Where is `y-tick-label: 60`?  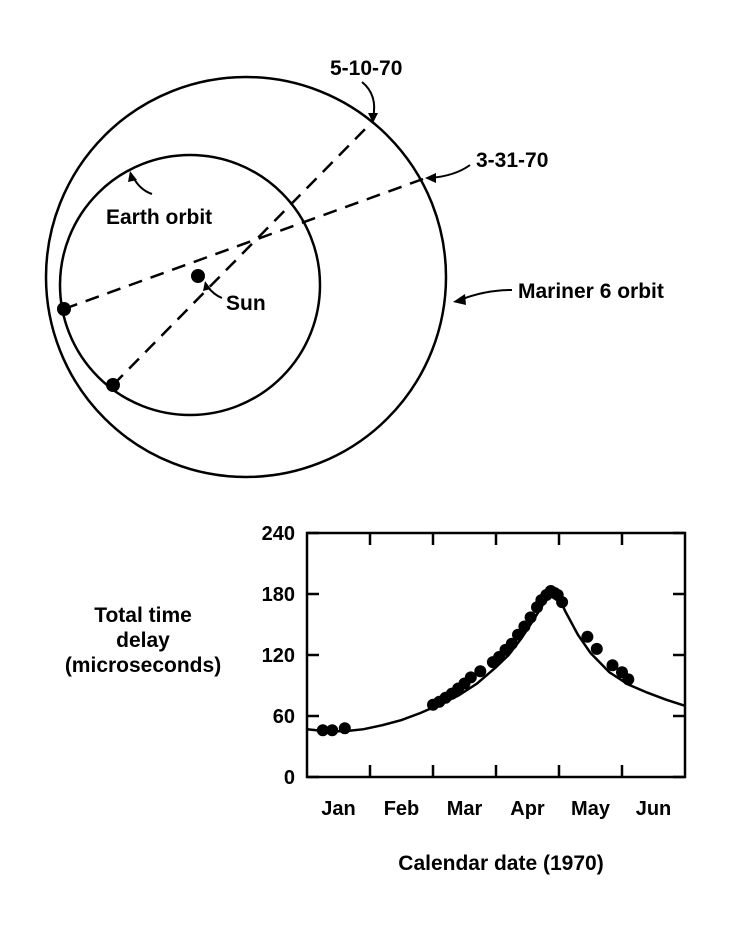
y-tick-label: 60 is located at coordinates (284, 717).